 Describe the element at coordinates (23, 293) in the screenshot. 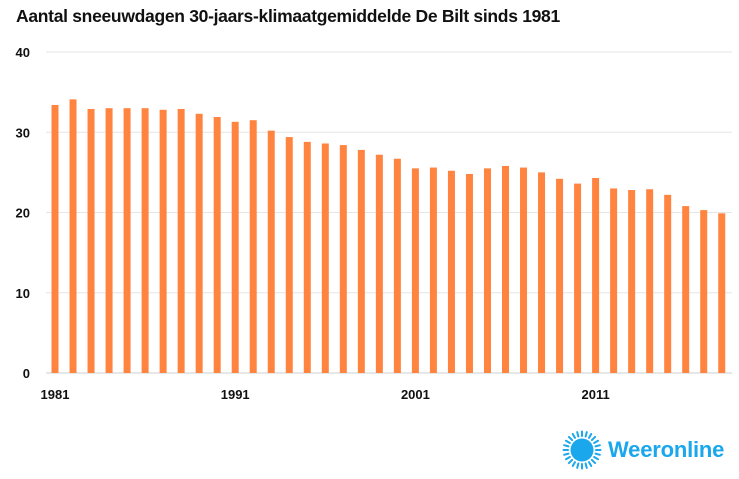

I see `y-tick-label: 10` at that location.